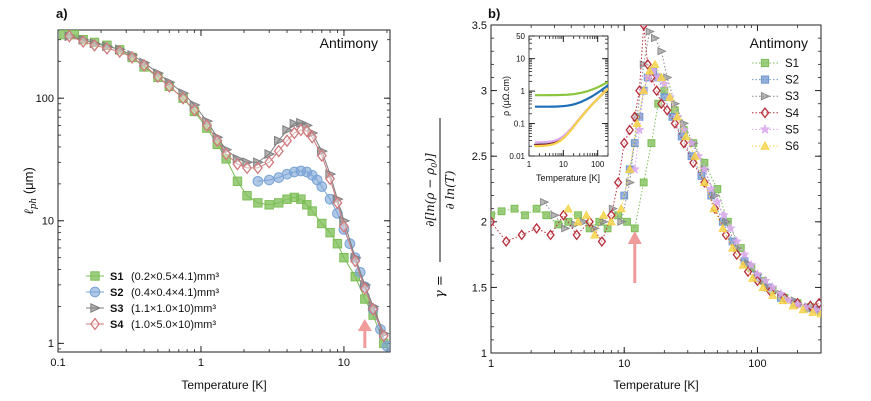  What do you see at coordinates (776, 105) in the screenshot?
I see `panel-b-legend: S1 S2 S3 S4 S5 S6` at bounding box center [776, 105].